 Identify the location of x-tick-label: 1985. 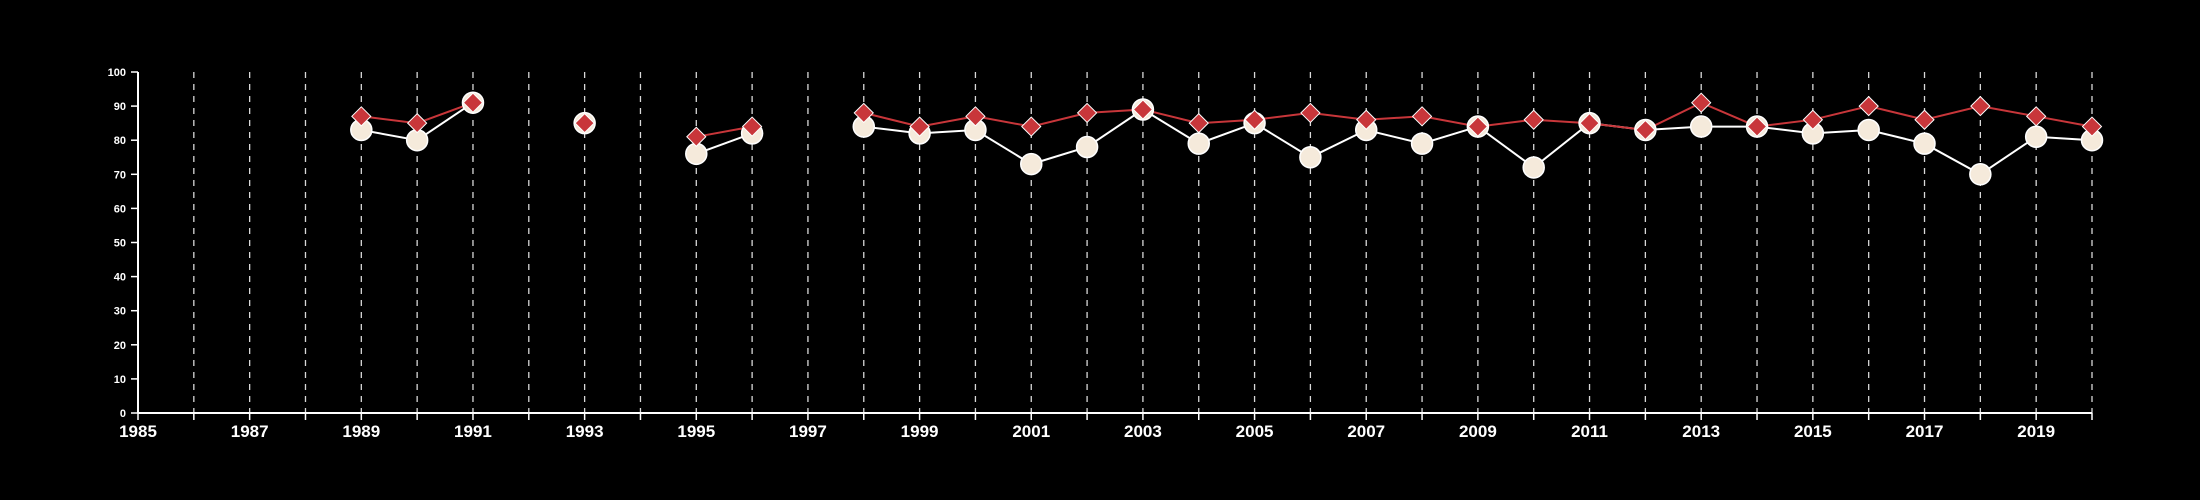
(138, 431).